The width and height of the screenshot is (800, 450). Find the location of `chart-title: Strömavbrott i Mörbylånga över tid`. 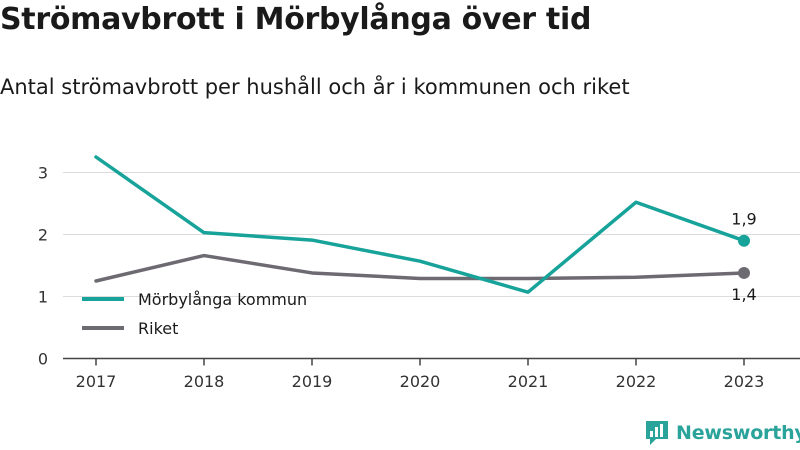

chart-title: Strömavbrott i Mörbylånga över tid is located at coordinates (296, 19).